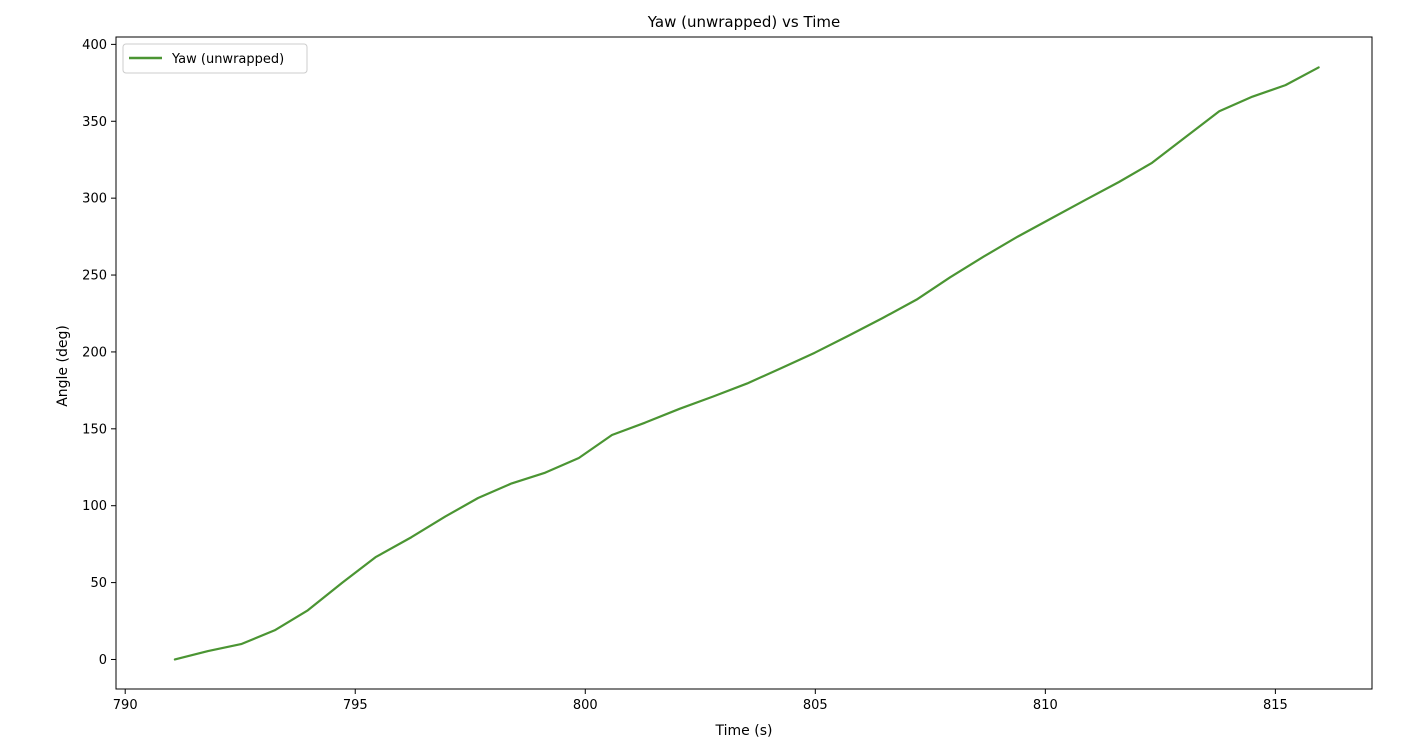  Describe the element at coordinates (743, 22) in the screenshot. I see `chart-title: Yaw (unwrapped) vs Time` at that location.